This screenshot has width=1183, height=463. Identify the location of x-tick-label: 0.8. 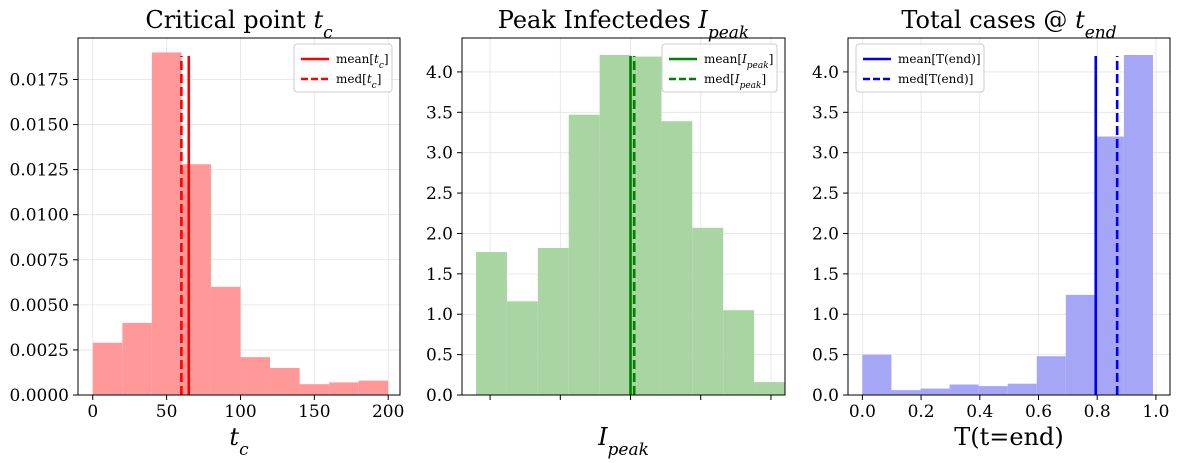
(1097, 412).